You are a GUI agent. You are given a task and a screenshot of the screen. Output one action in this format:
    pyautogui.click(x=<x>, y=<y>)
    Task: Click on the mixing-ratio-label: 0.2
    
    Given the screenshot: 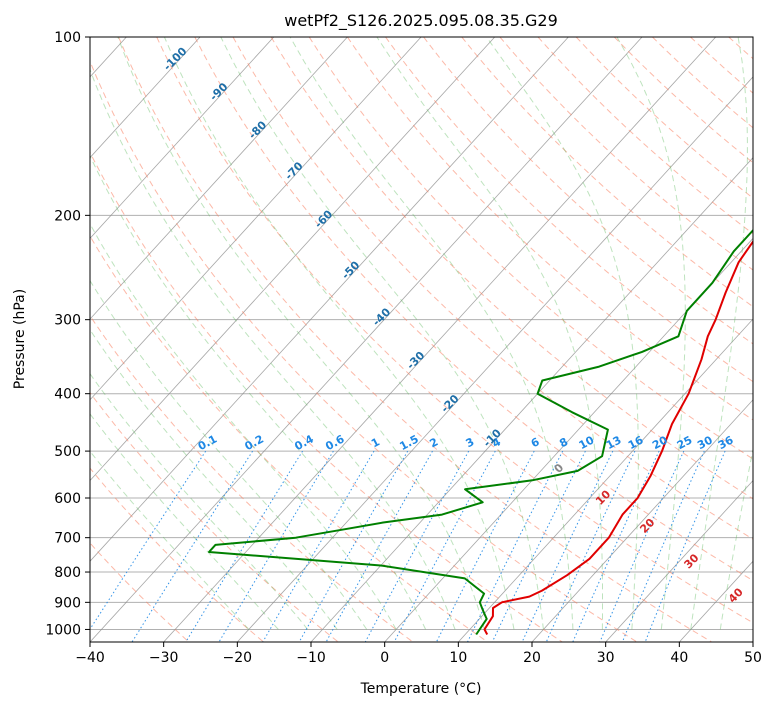 What is the action you would take?
    pyautogui.click(x=254, y=442)
    